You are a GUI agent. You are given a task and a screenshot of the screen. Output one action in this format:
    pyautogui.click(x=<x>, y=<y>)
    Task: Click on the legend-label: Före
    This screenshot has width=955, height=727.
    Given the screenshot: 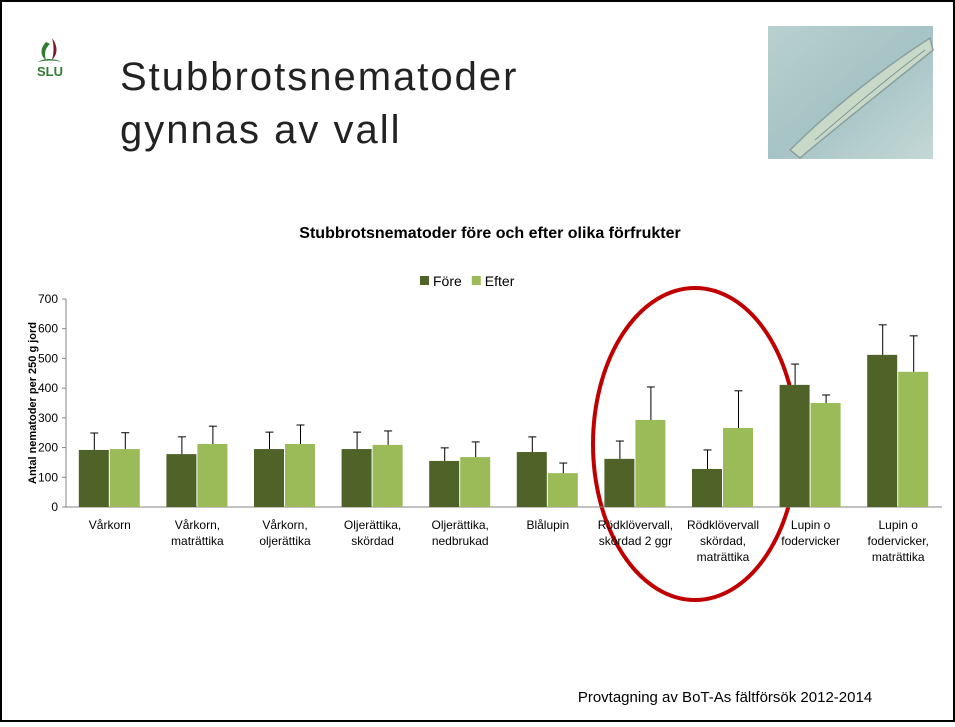 What is the action you would take?
    pyautogui.click(x=447, y=281)
    